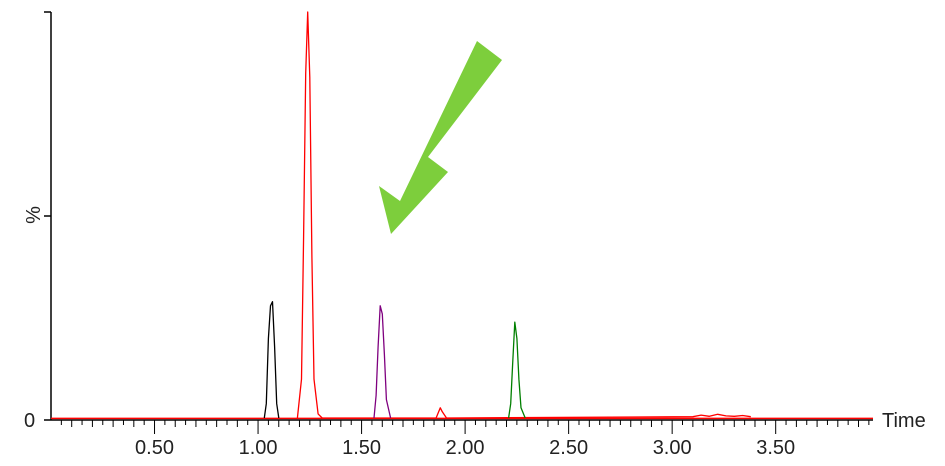 The width and height of the screenshot is (945, 466). I want to click on x-ticks-layer: 0.50 1.00 1.50 2.00 2.50 3.00 3.50, so click(465, 439).